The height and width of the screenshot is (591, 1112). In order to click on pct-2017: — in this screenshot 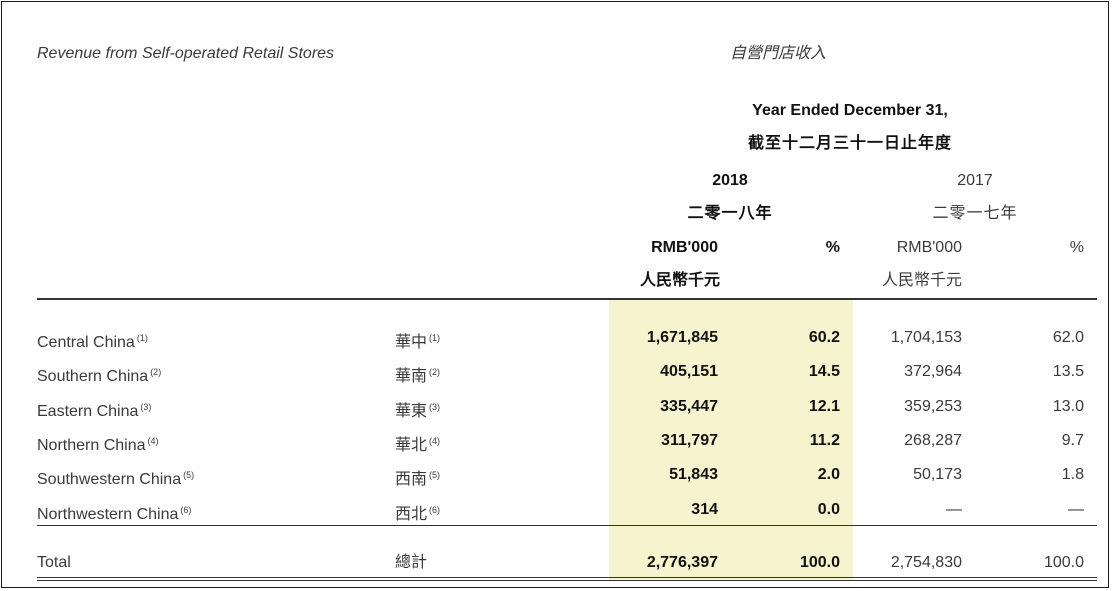, I will do `click(1076, 509)`.